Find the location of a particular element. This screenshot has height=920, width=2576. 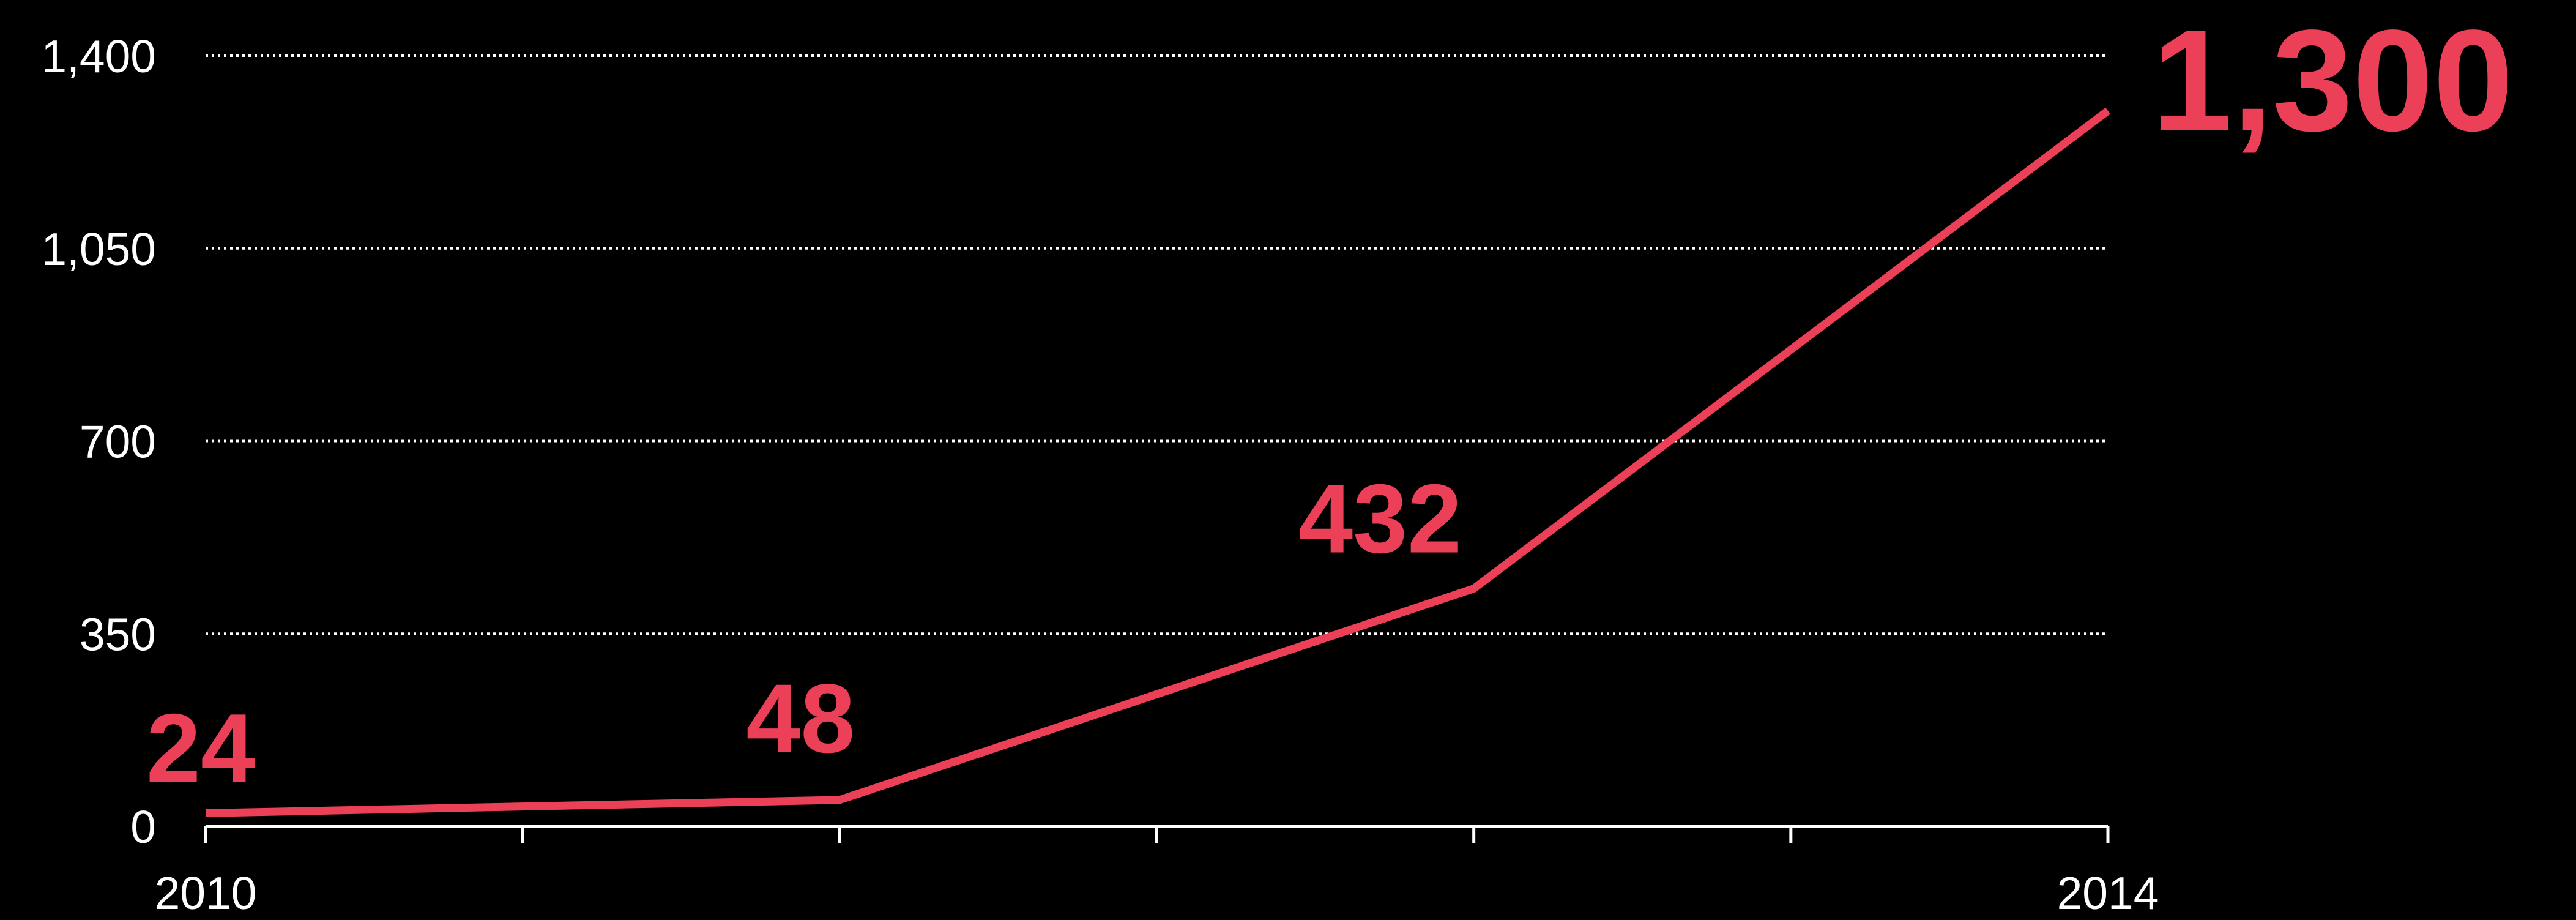

x-tick-label: 2014 is located at coordinates (2108, 893).